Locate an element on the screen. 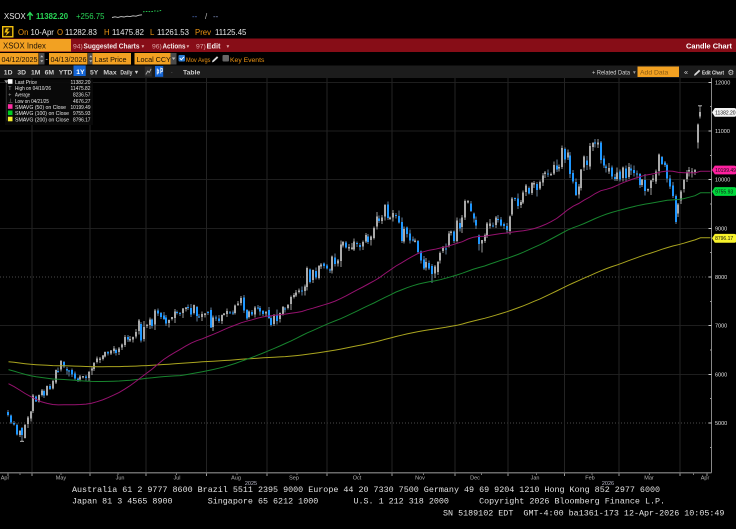 This screenshot has height=529, width=736. svg-text: Edit is located at coordinates (214, 47).